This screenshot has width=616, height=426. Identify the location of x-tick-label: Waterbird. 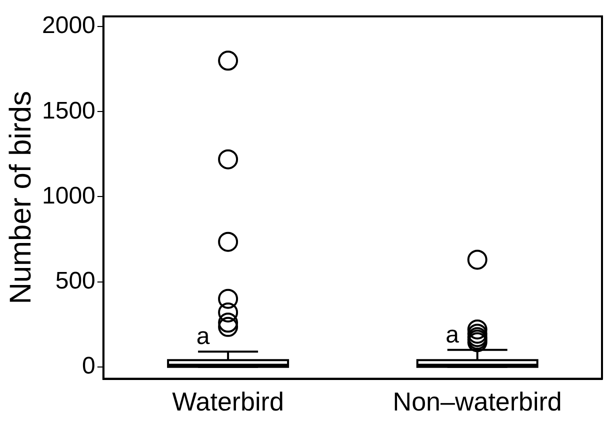
(228, 401).